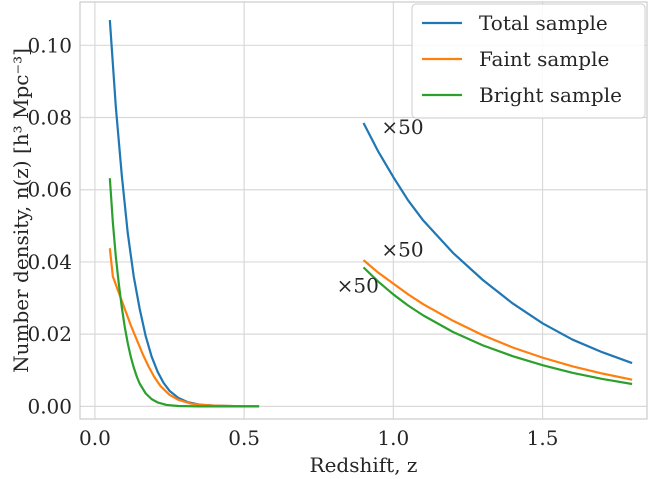  What do you see at coordinates (543, 438) in the screenshot?
I see `x-tick-label: 1.5` at bounding box center [543, 438].